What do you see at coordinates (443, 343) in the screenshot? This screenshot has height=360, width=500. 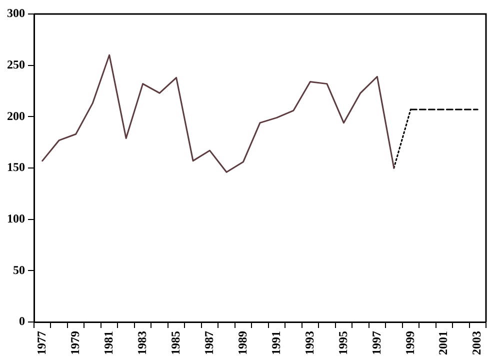 I see `x-tick-label: 2001` at bounding box center [443, 343].